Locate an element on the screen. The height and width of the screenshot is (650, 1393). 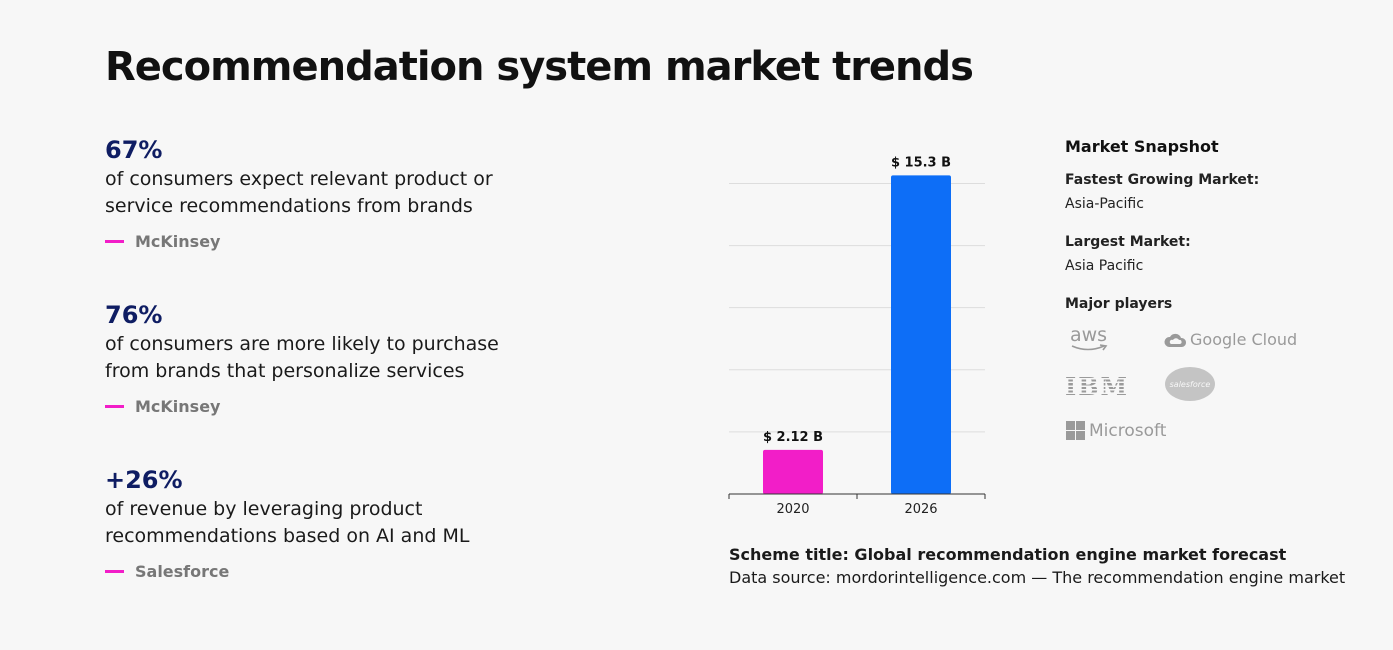
snapshot-heading: Market Snapshot is located at coordinates (1142, 146).